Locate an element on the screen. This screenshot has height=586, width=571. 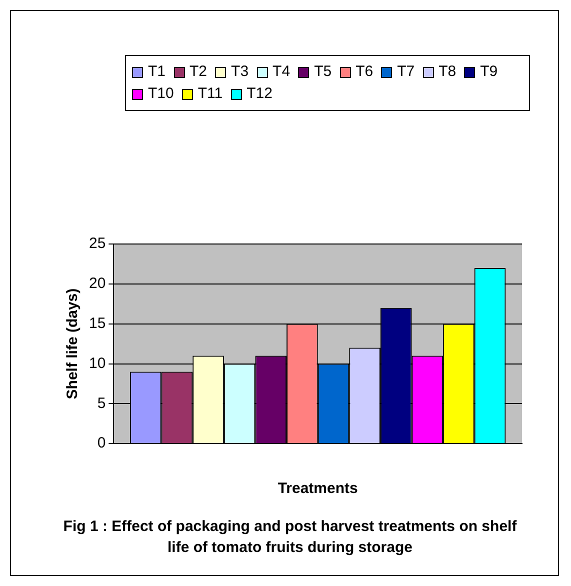
legend-label: T5 is located at coordinates (323, 72).